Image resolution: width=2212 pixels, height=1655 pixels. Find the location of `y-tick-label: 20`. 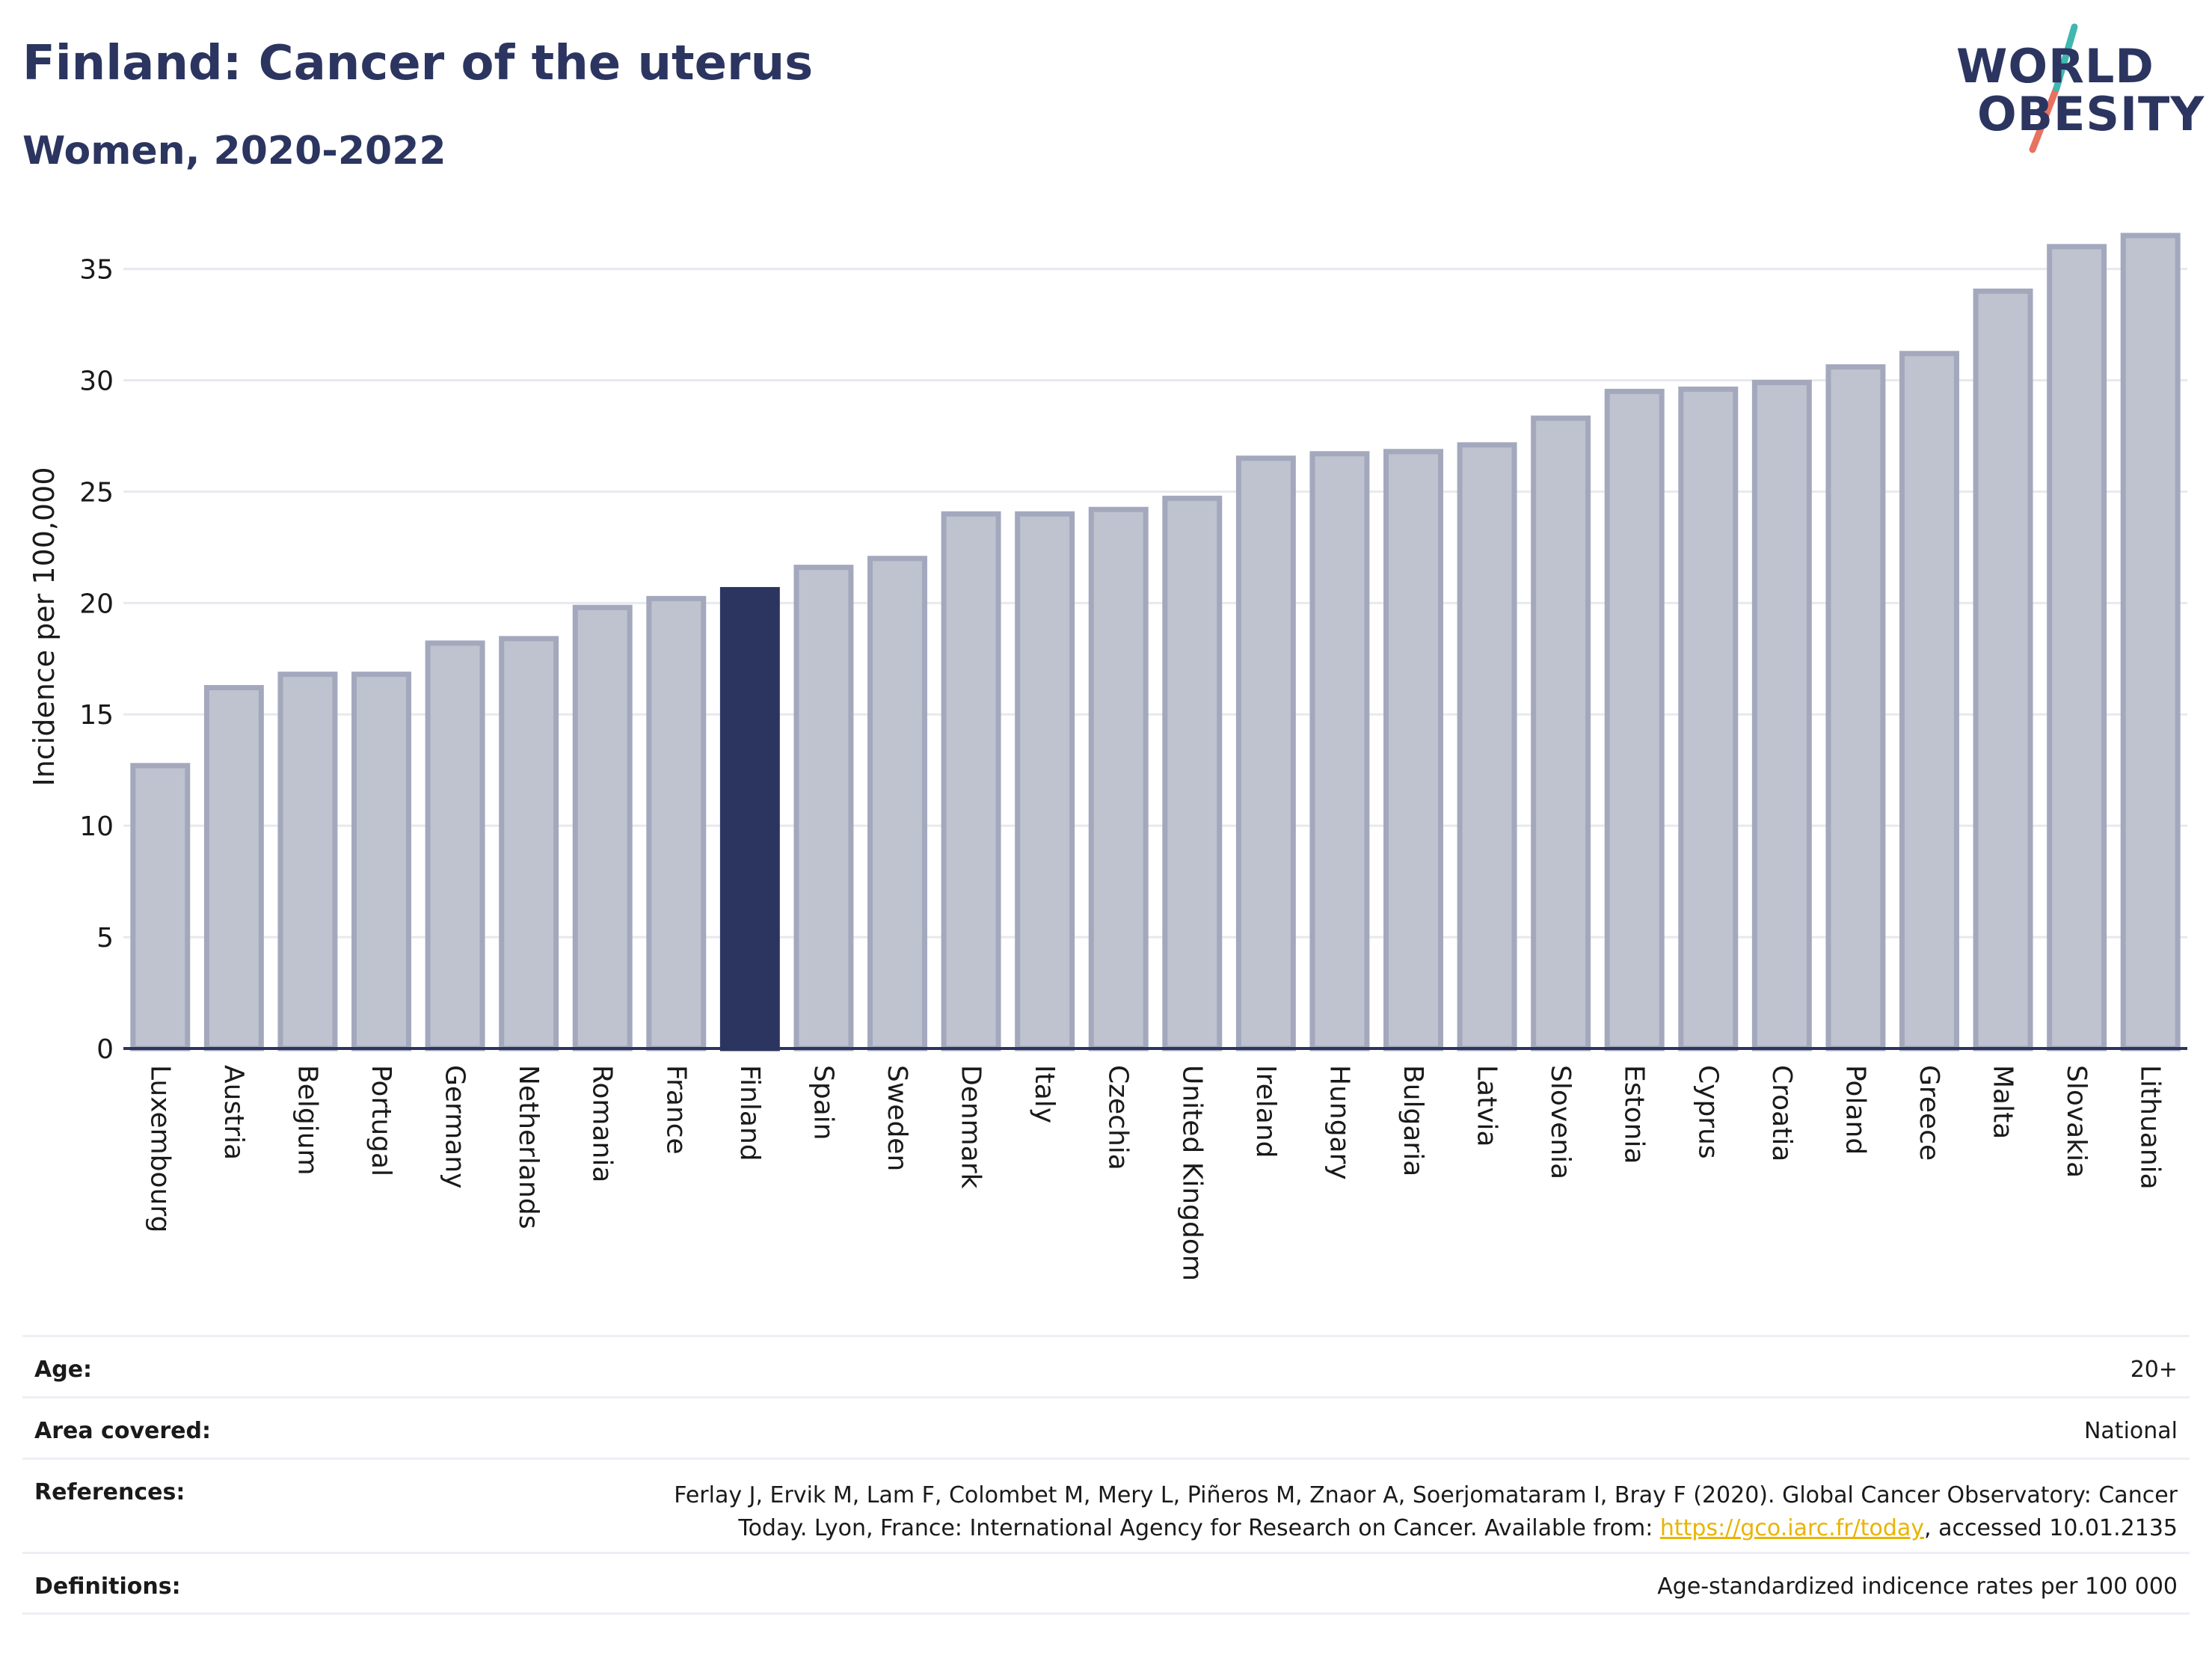

y-tick-label: 20 is located at coordinates (96, 604).